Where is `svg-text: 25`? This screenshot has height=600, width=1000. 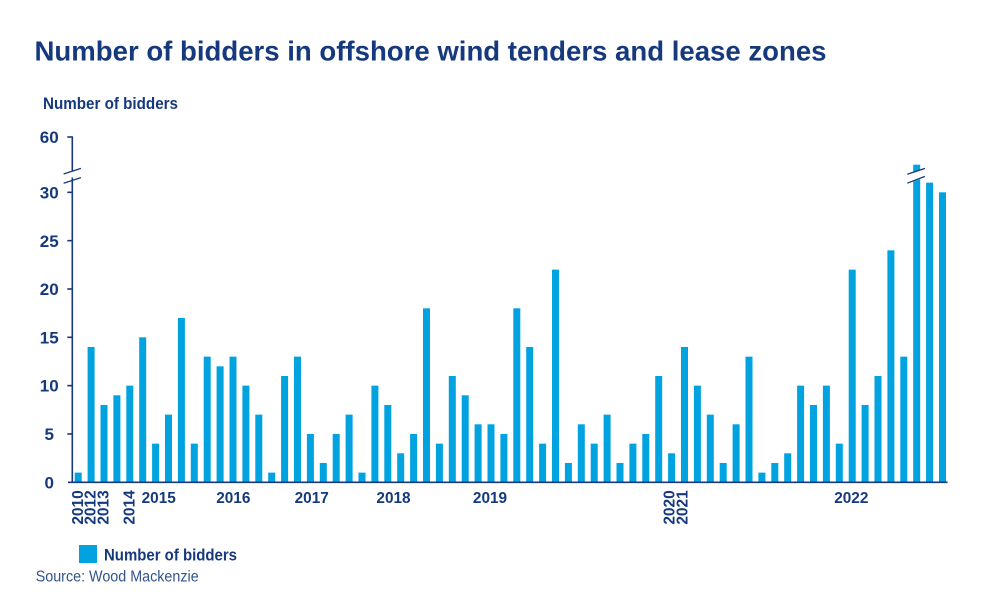 svg-text: 25 is located at coordinates (49, 241).